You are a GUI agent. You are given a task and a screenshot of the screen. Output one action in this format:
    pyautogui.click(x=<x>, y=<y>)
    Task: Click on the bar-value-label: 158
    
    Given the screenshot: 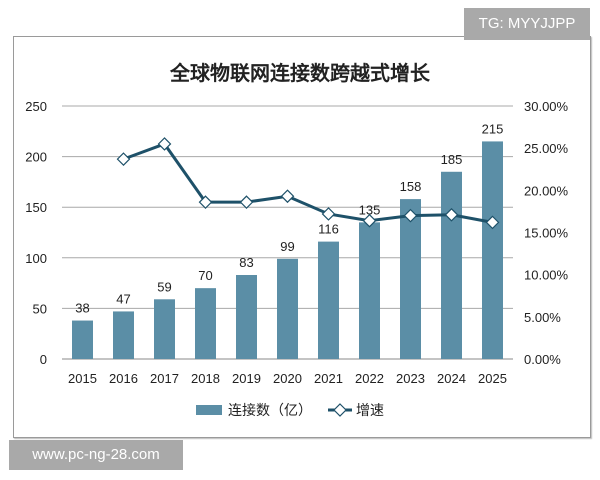 What is the action you would take?
    pyautogui.click(x=411, y=186)
    